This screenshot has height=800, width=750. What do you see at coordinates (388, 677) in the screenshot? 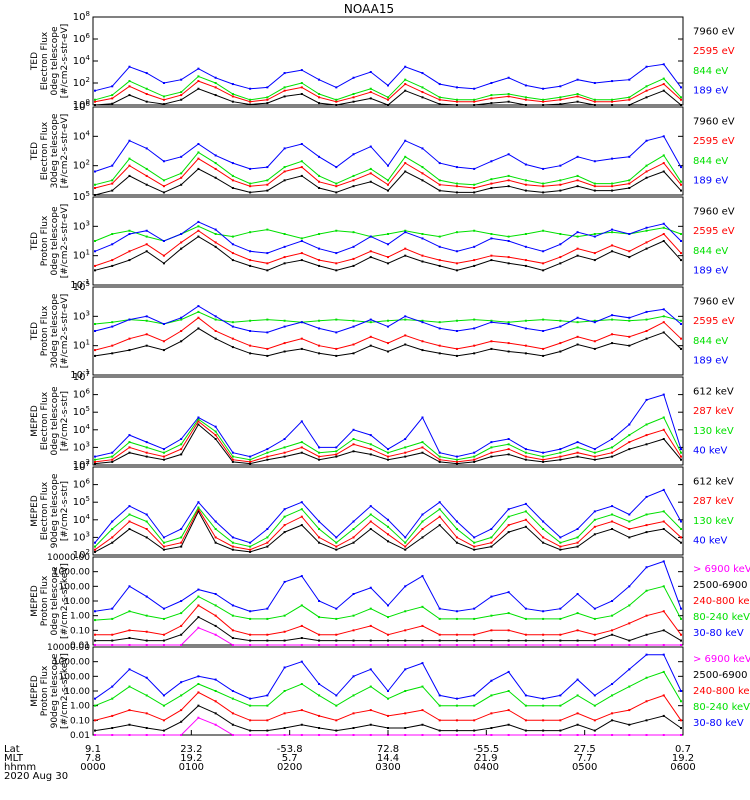
I see `series-line-30-80-kev` at bounding box center [388, 677].